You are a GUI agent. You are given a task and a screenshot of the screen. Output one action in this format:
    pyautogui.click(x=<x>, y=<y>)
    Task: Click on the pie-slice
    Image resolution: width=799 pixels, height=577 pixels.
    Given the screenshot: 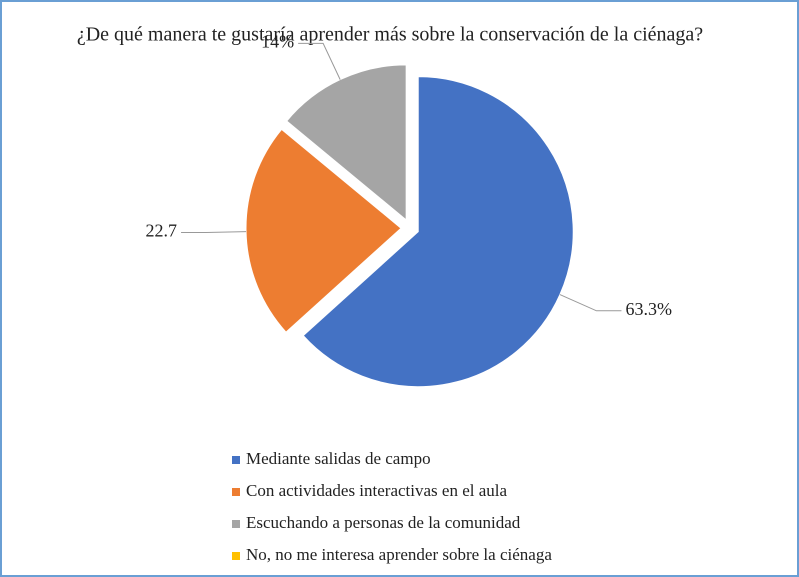 What is the action you would take?
    pyautogui.click(x=323, y=230)
    